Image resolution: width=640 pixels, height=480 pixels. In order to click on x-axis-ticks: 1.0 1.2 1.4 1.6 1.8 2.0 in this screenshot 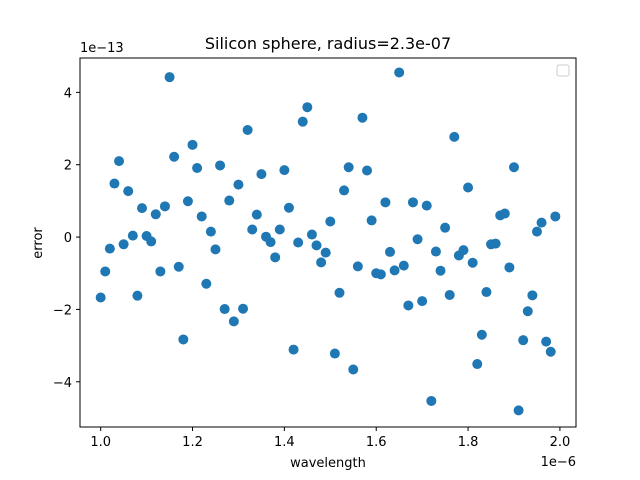, I will do `click(330, 438)`.